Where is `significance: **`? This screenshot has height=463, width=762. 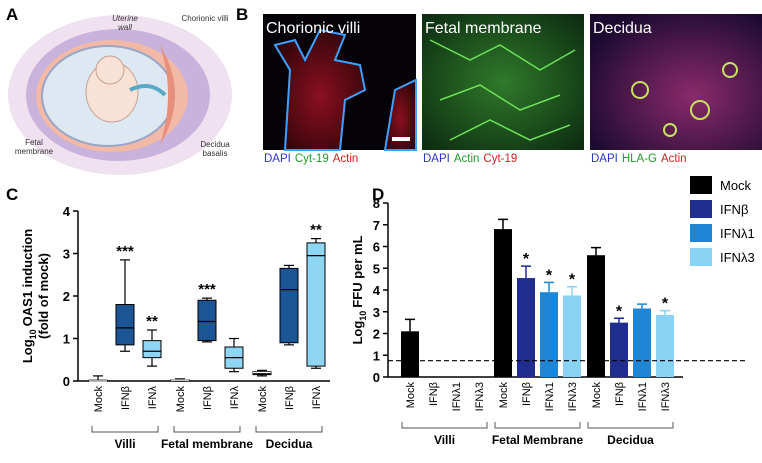 significance: ** is located at coordinates (152, 321).